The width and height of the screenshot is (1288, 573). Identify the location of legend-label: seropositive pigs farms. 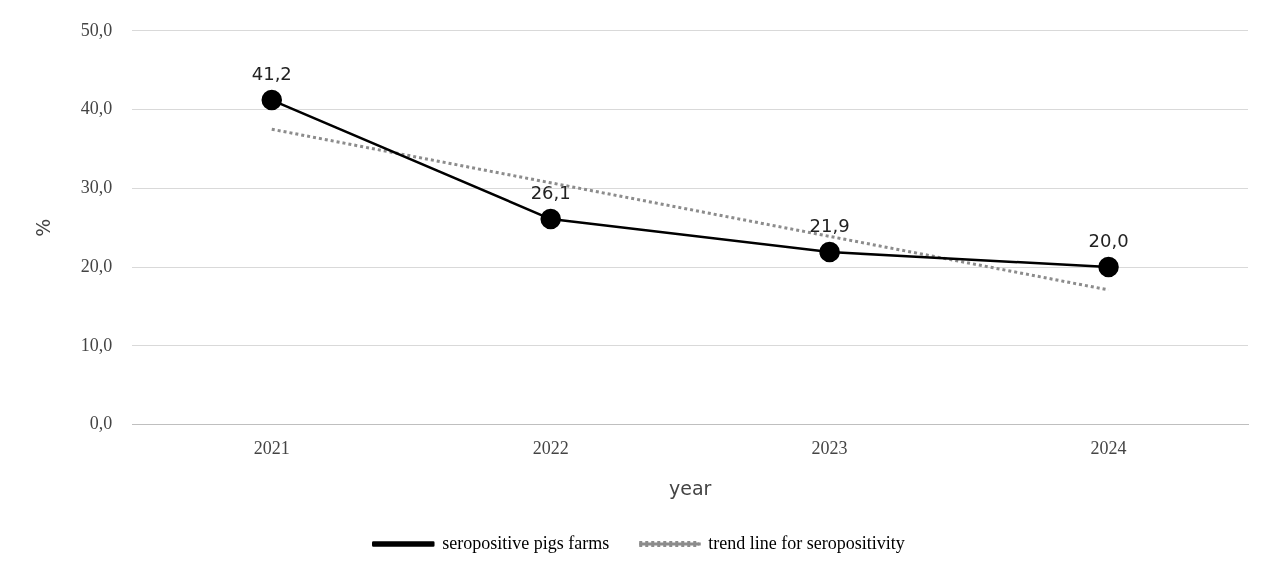
(526, 542).